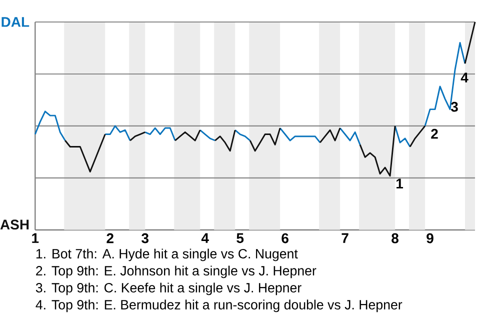  Describe the element at coordinates (169, 289) in the screenshot. I see `text: 3. Top 9th: C. Keefe hit a single vs J. Hepner` at that location.